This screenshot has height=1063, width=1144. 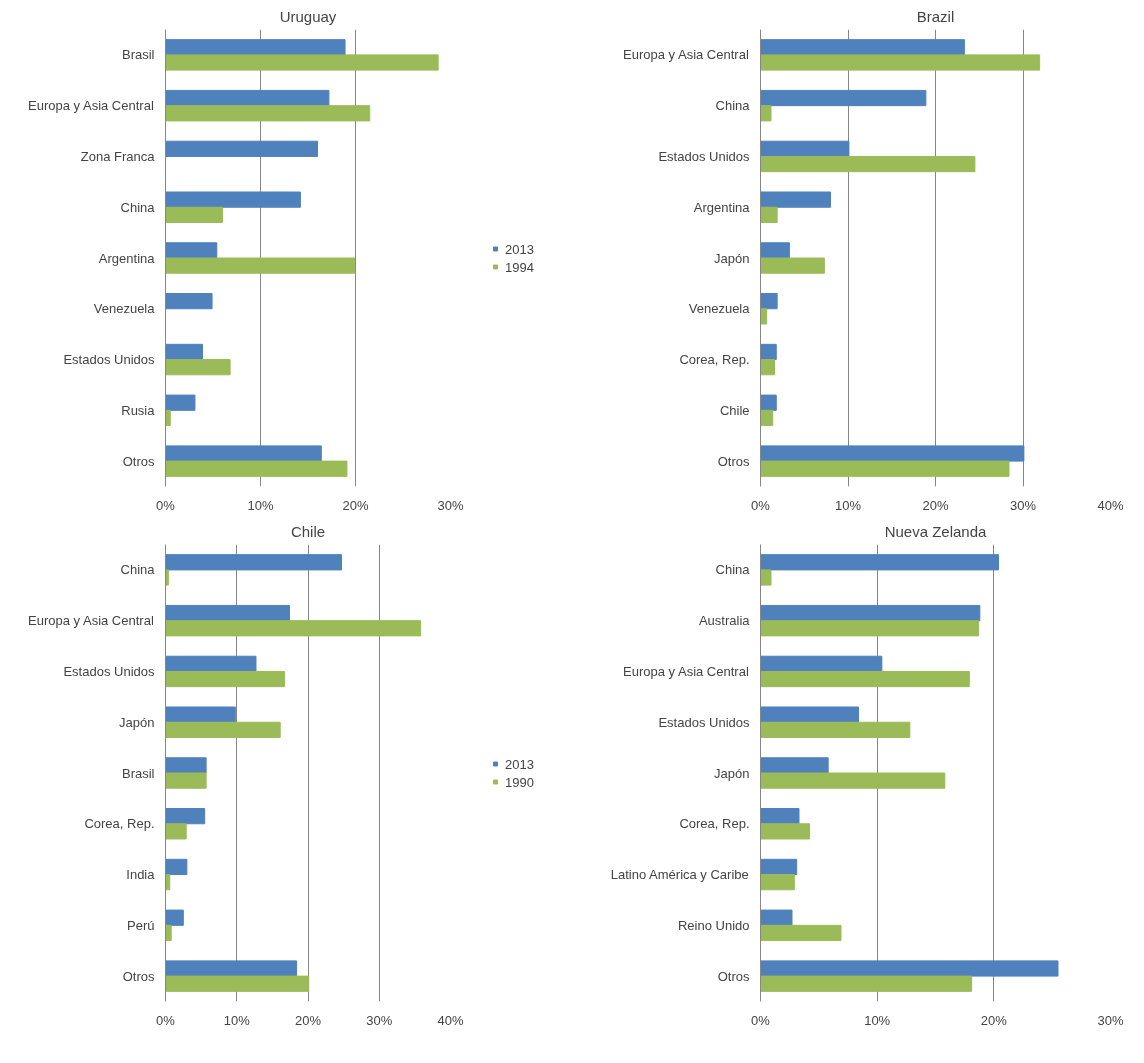 What do you see at coordinates (679, 875) in the screenshot?
I see `y-tick-label: Latino América y Caribe` at bounding box center [679, 875].